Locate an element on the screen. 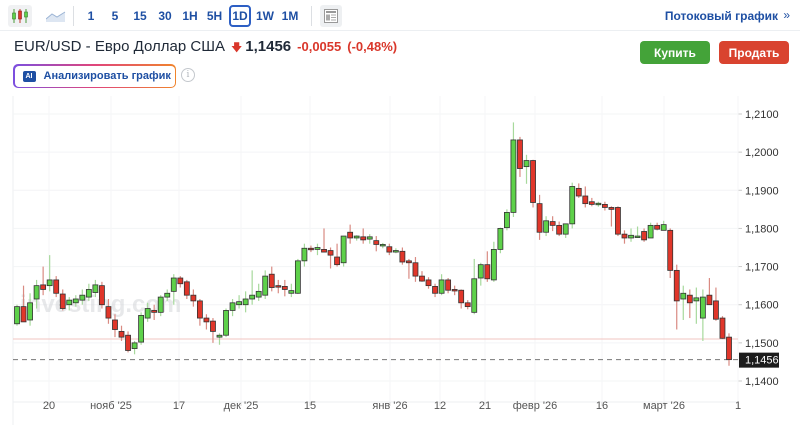 Image resolution: width=800 pixels, height=425 pixels. x-axis-label: нояб '25 is located at coordinates (111, 406).